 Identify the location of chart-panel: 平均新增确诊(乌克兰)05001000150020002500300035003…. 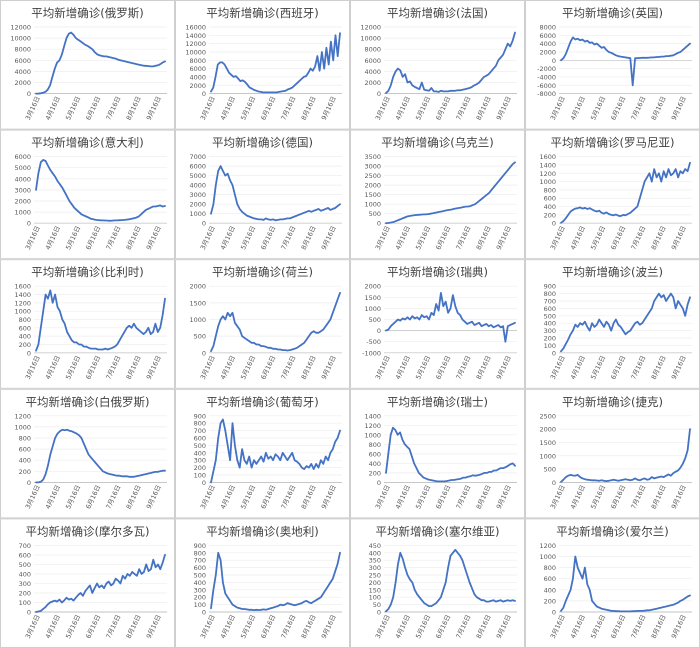
(437, 194).